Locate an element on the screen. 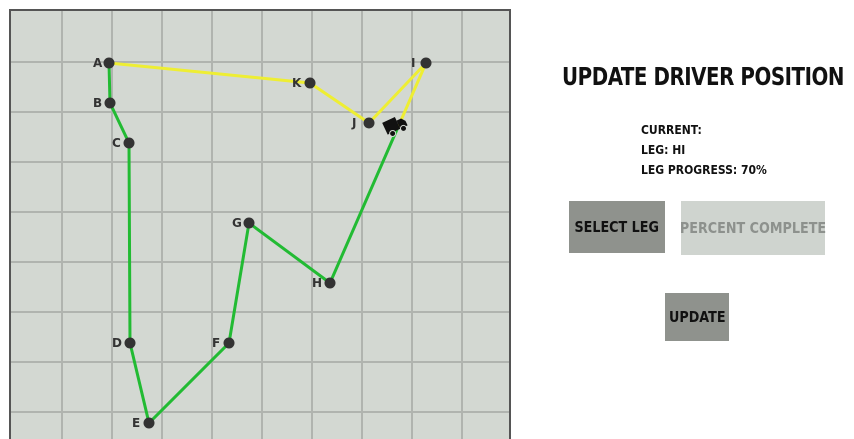 The image size is (854, 439). node-label-d: D is located at coordinates (117, 343).